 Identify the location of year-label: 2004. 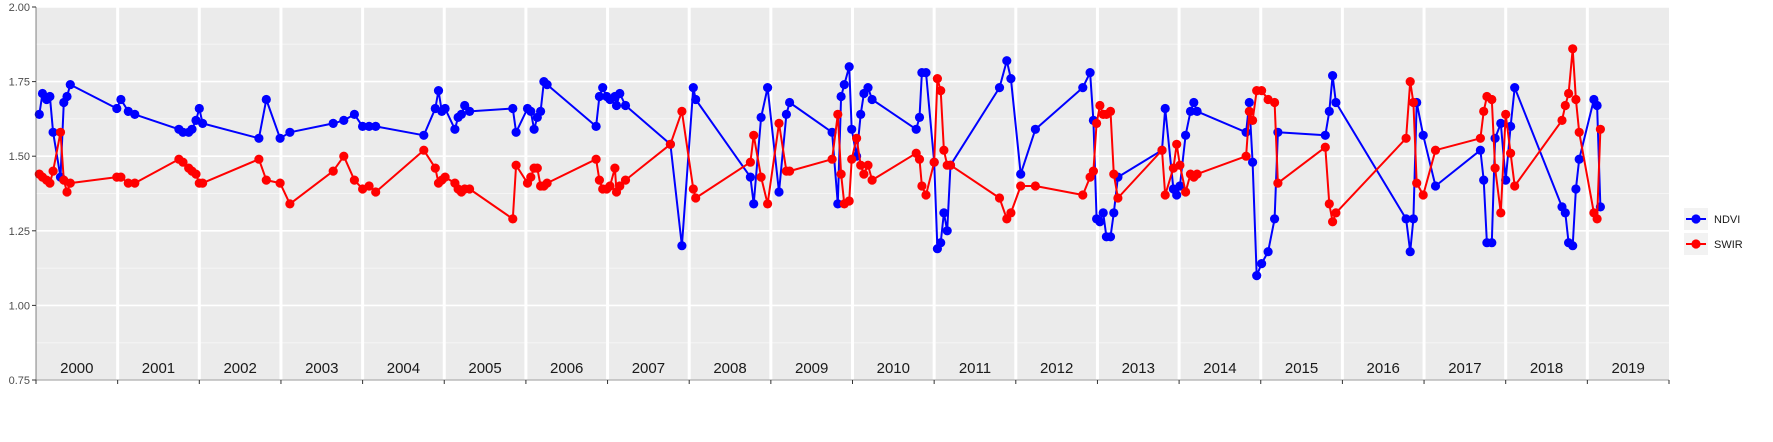
(403, 368).